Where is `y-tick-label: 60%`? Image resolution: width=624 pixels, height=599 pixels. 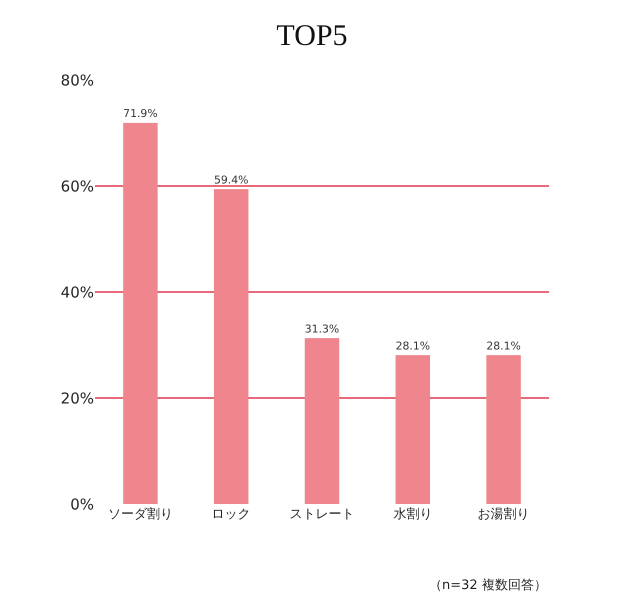 y-tick-label: 60% is located at coordinates (77, 186).